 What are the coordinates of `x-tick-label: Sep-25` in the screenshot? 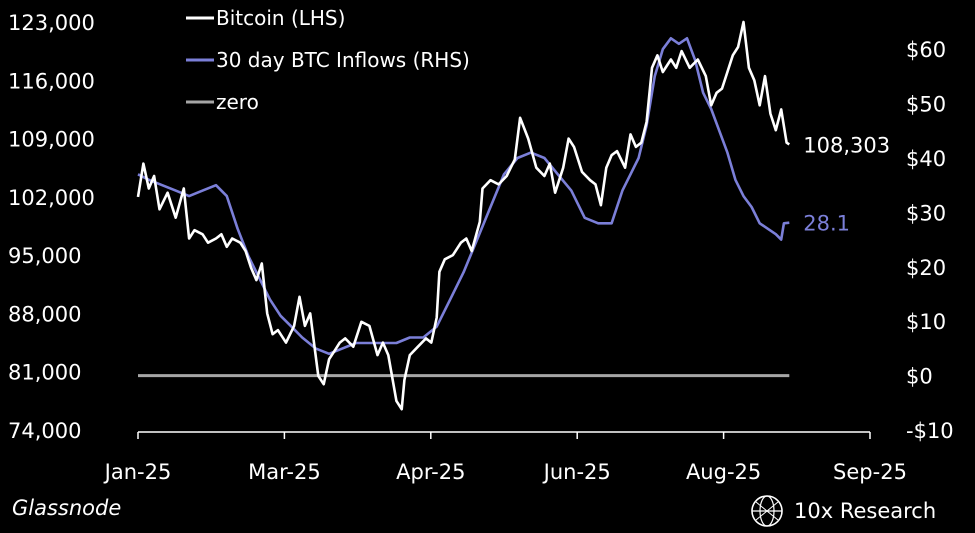 It's located at (870, 472).